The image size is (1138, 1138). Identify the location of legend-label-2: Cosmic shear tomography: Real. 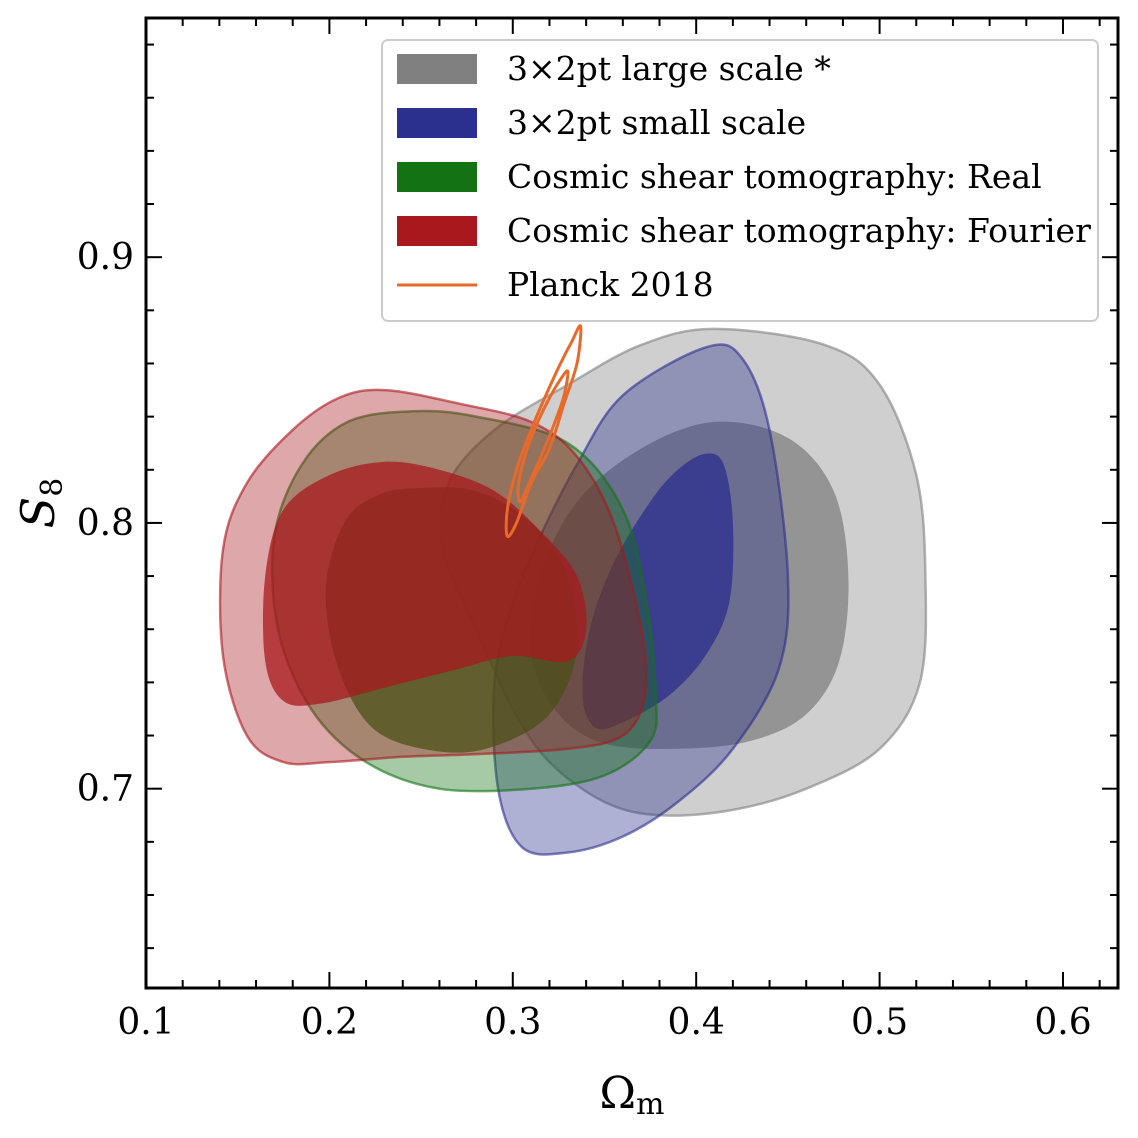
(774, 176).